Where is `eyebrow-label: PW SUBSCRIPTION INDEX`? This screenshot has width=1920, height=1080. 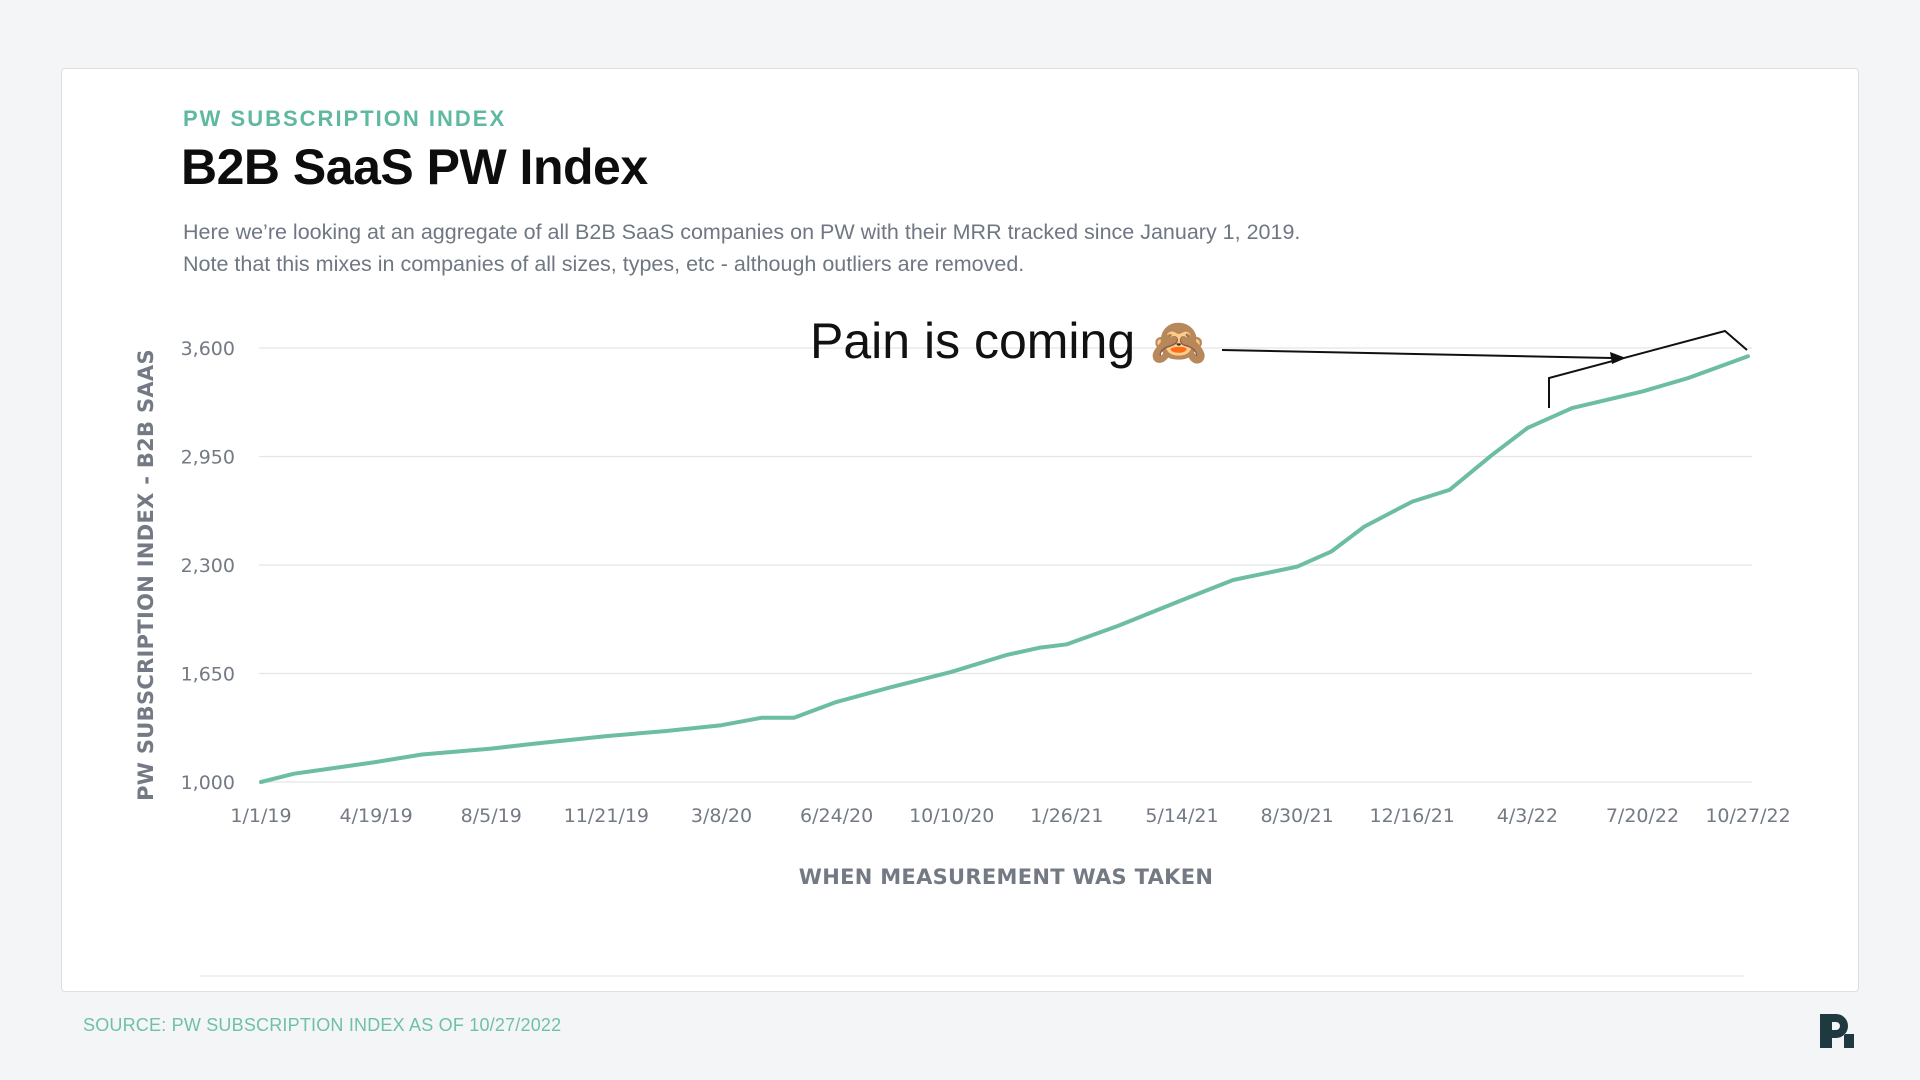 eyebrow-label: PW SUBSCRIPTION INDEX is located at coordinates (345, 118).